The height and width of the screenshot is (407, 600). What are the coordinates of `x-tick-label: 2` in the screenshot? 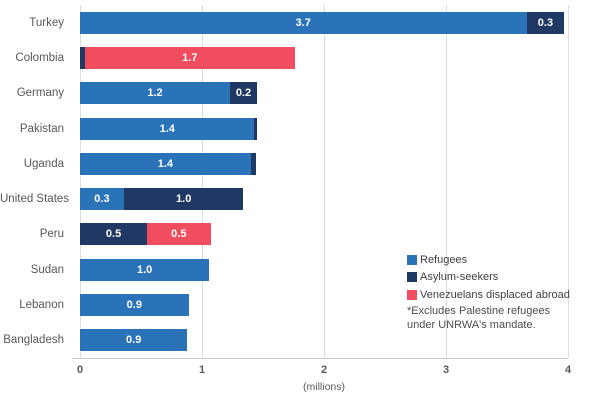 It's located at (324, 370).